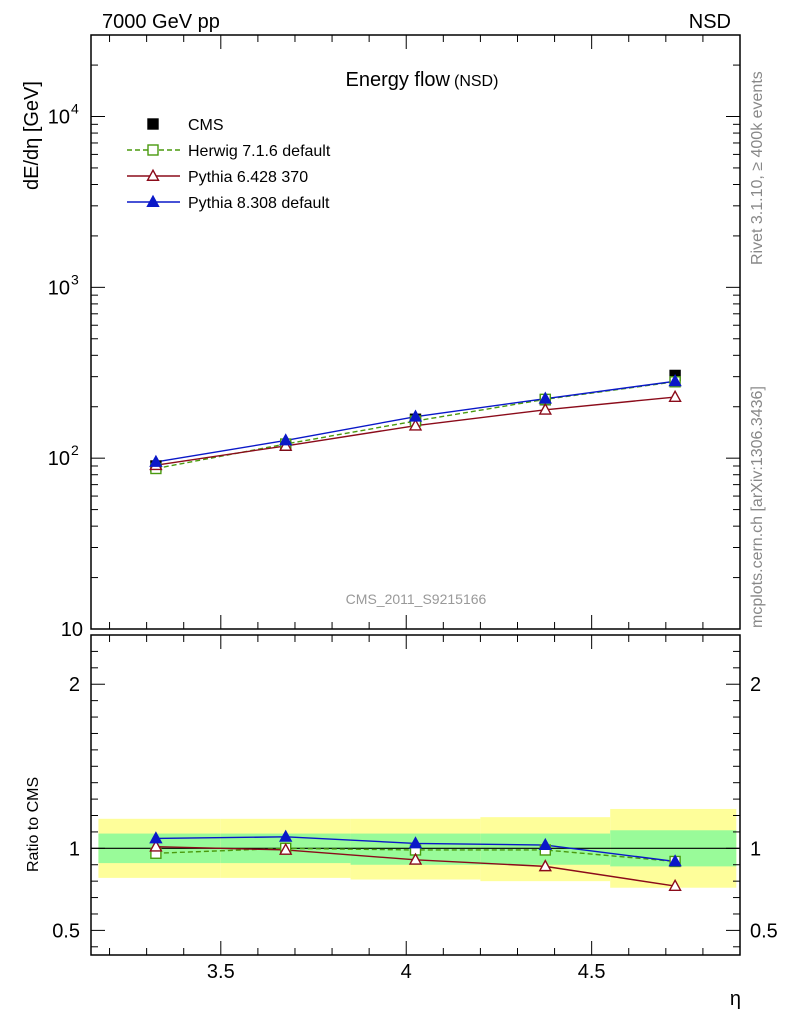  I want to click on series-line, so click(415, 431).